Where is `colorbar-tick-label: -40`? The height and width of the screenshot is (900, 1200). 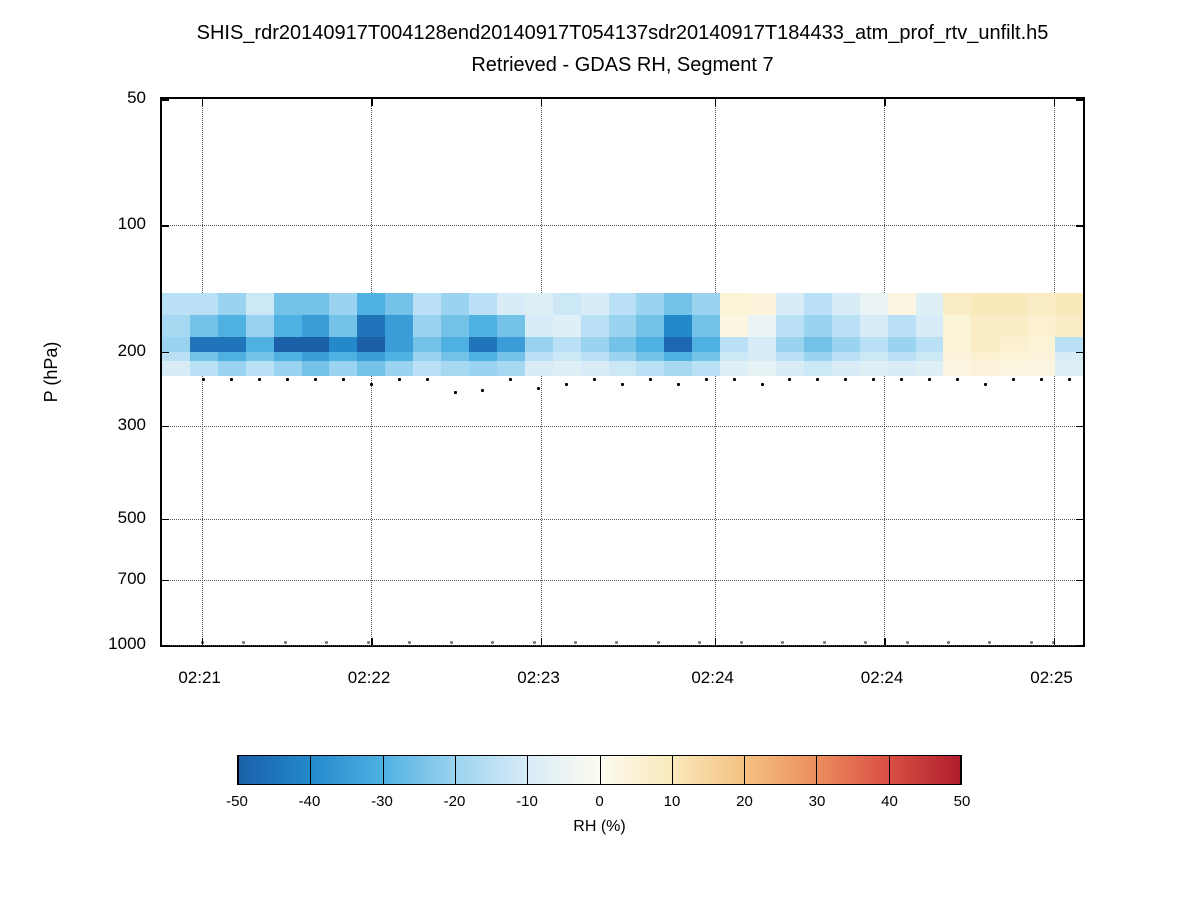
colorbar-tick-label: -40 is located at coordinates (309, 801).